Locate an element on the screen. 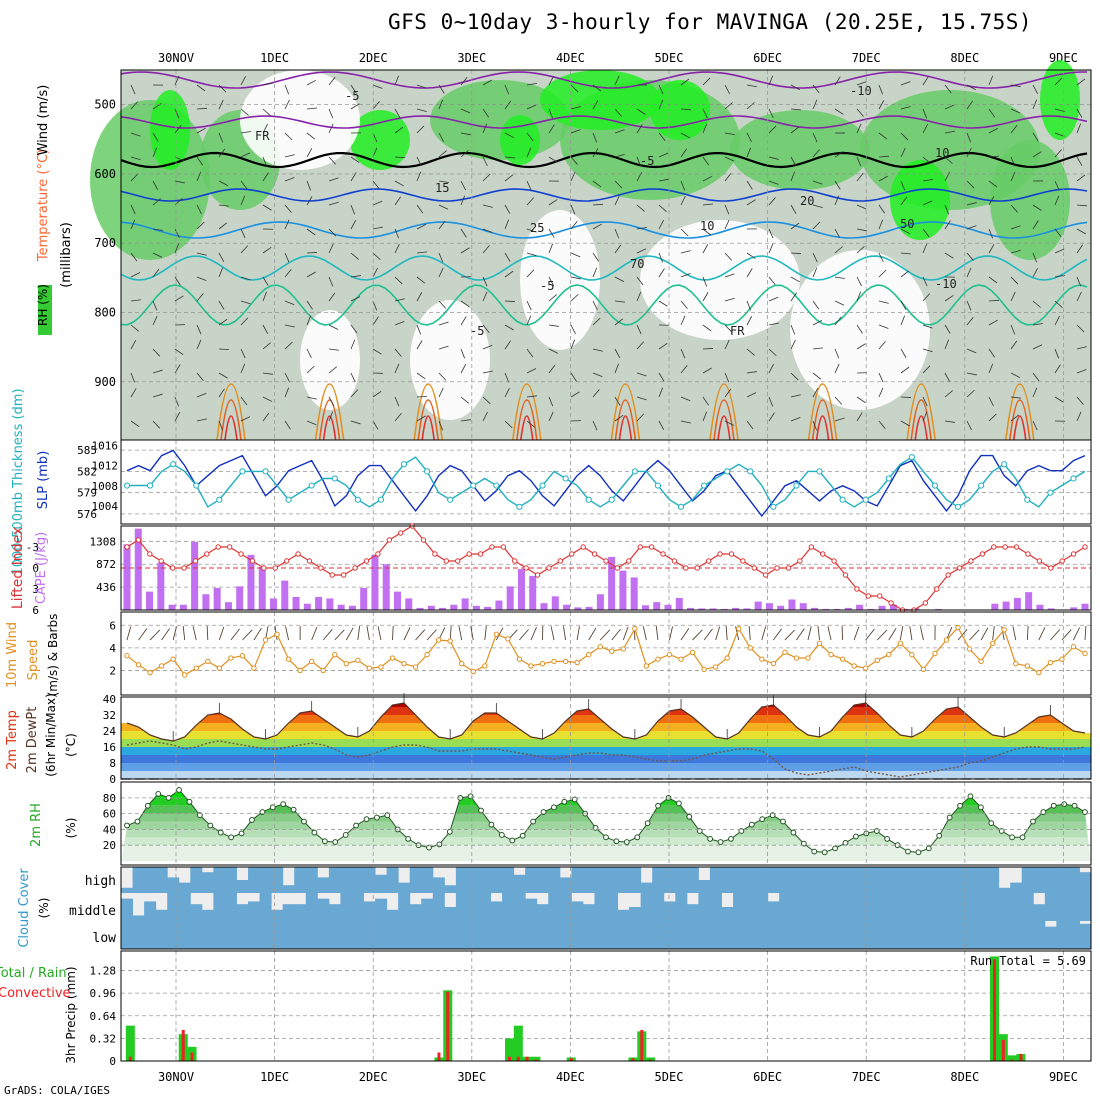 The width and height of the screenshot is (1100, 1100). ylabel-rh: RH (%) is located at coordinates (43, 305).